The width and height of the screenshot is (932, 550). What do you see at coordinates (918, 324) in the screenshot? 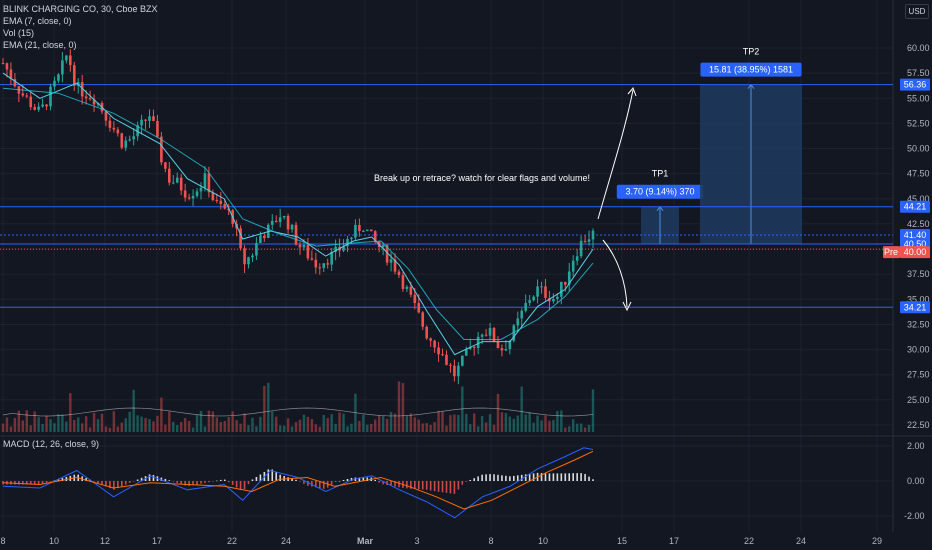
I see `price-tick-label: 32.50` at bounding box center [918, 324].